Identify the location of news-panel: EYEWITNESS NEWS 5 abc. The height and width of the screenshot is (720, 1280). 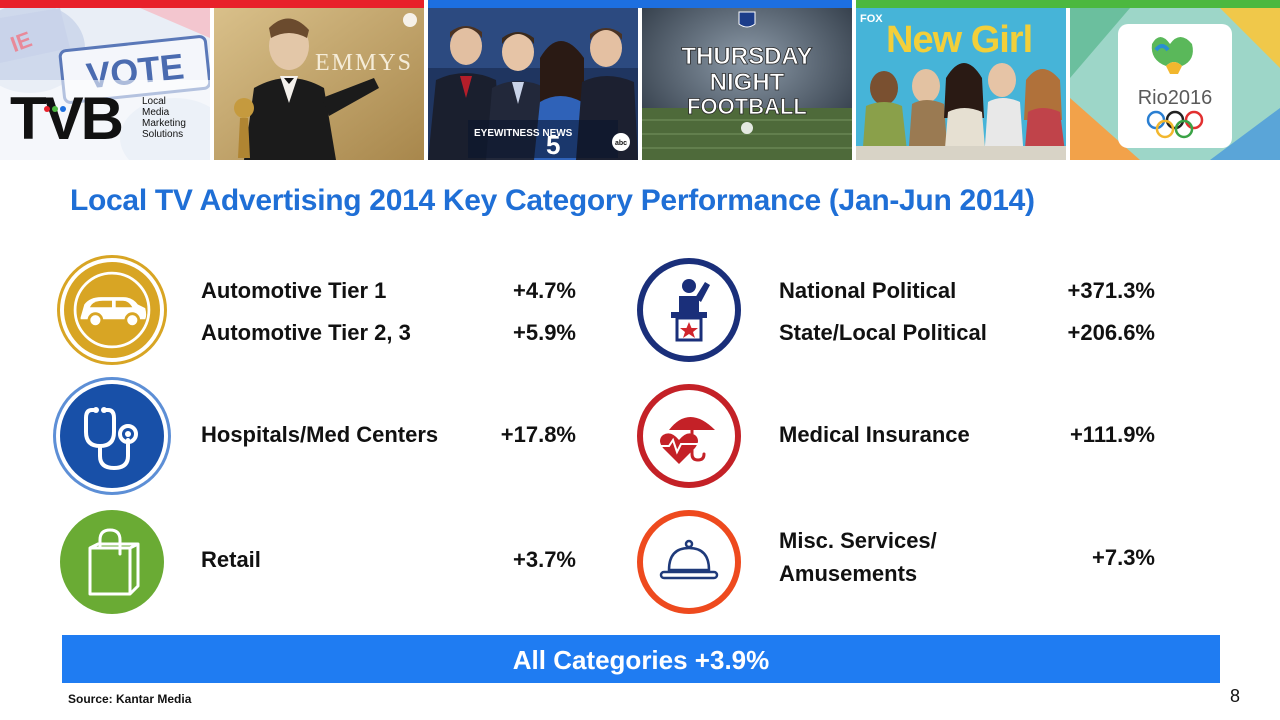
(533, 84).